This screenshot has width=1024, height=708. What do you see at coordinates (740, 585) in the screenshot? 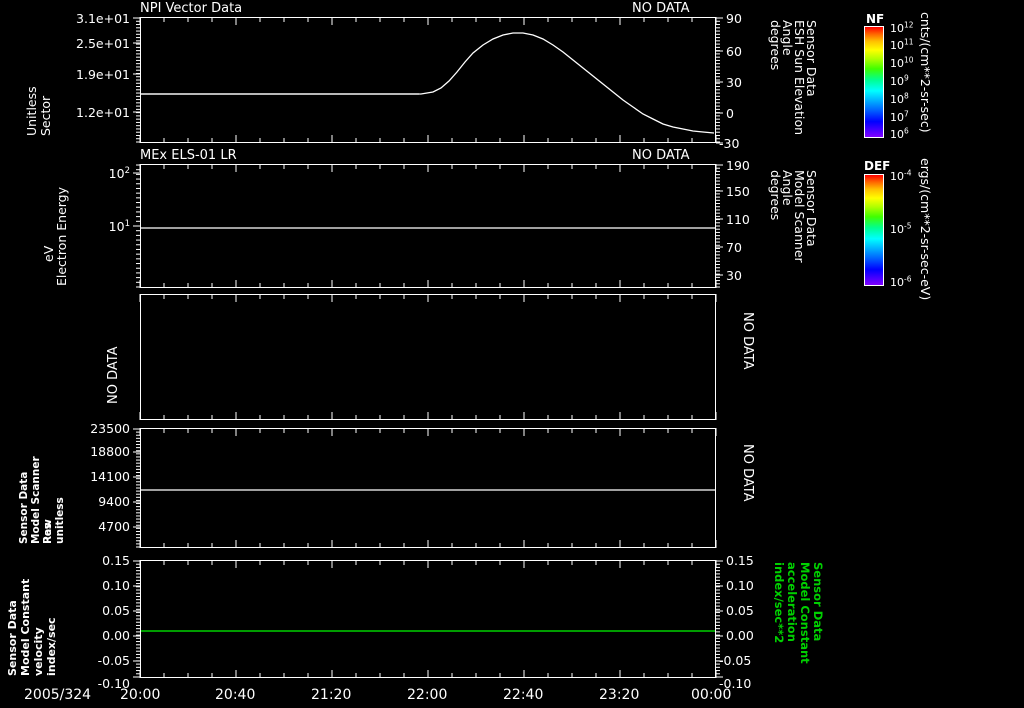
I see `panel-5-rtick-1: 0.10` at bounding box center [740, 585].